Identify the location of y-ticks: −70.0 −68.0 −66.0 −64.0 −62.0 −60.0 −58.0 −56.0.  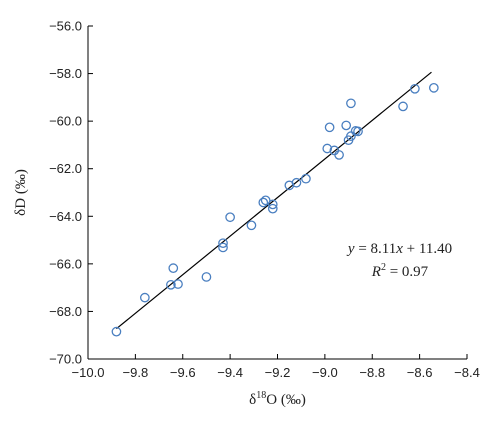
(71, 193).